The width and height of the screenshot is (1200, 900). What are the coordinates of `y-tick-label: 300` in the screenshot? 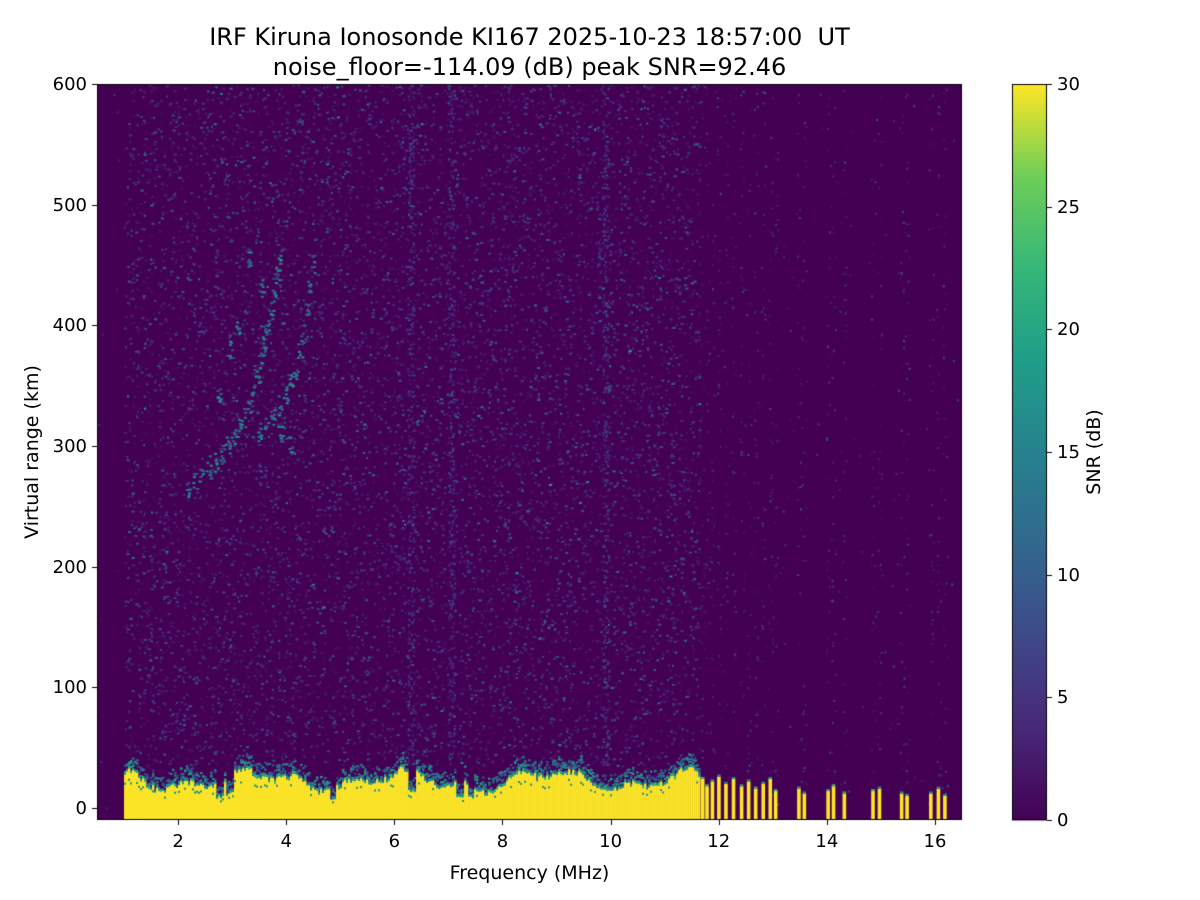 It's located at (69, 446).